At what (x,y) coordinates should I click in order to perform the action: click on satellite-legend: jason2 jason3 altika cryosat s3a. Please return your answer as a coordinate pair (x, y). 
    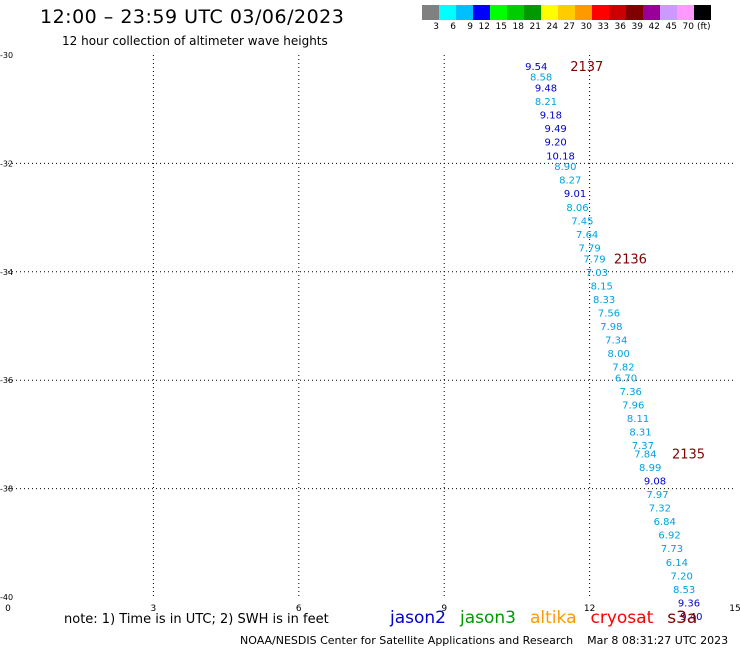
    Looking at the image, I should click on (550, 618).